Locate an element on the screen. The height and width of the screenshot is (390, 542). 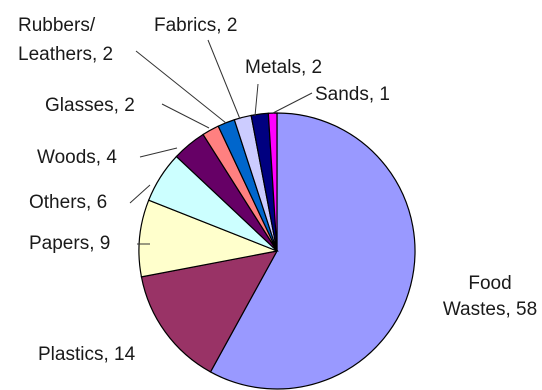
slice-label-food-wastes: Food Wastes, 58 is located at coordinates (490, 296).